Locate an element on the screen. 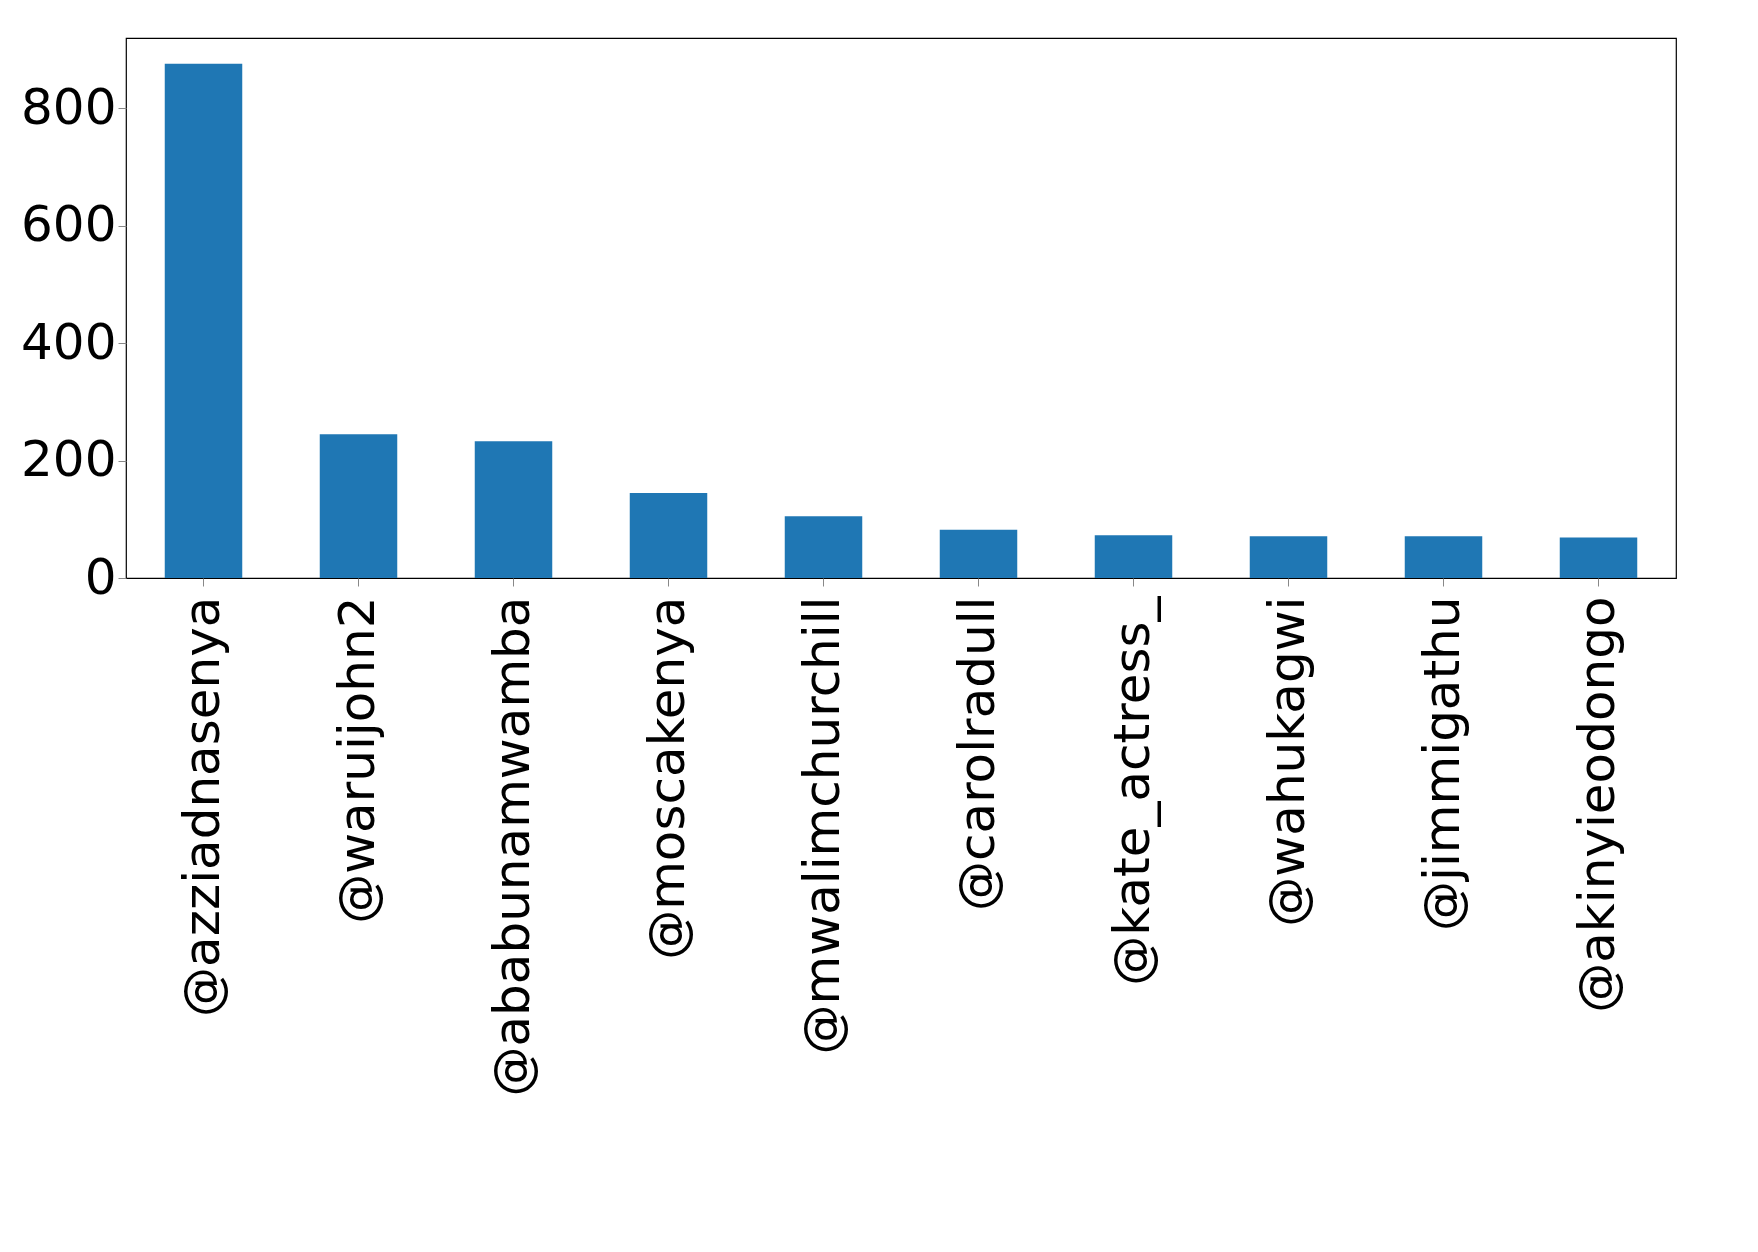 The image size is (1758, 1252). y-tick-label: 800 is located at coordinates (69, 106).